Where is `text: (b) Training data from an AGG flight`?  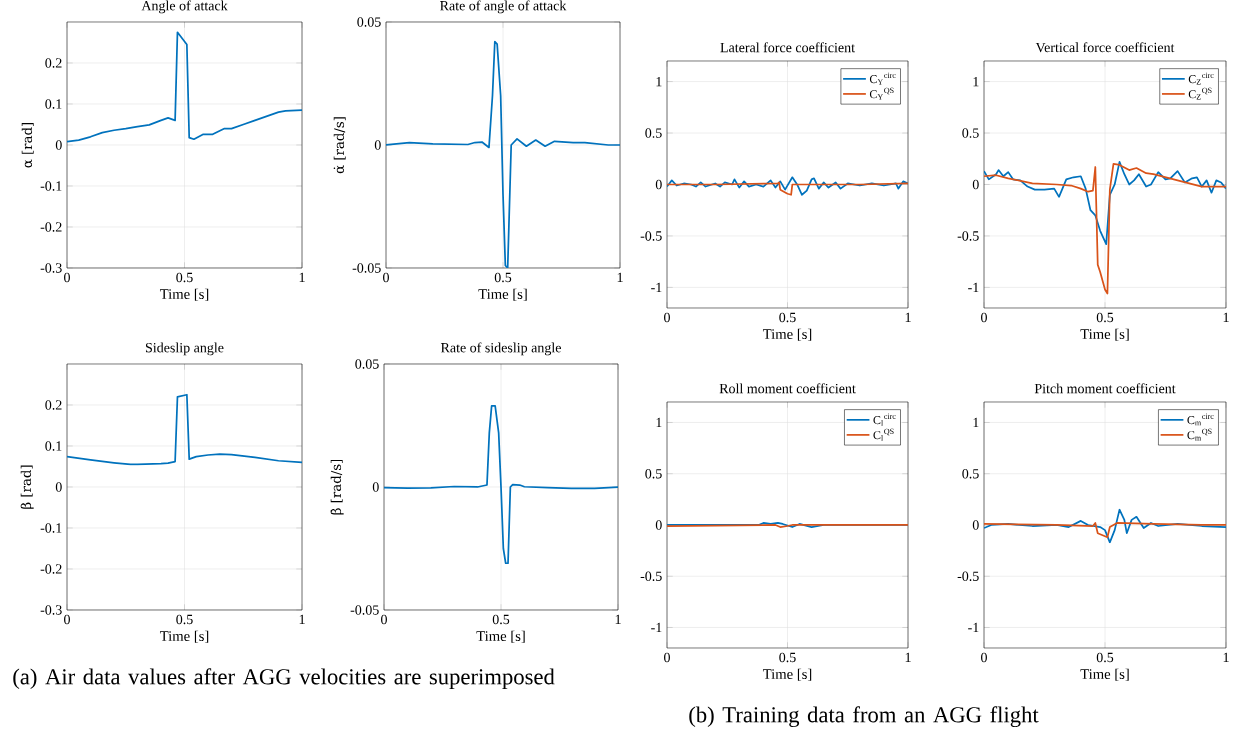
text: (b) Training data from an AGG flight is located at coordinates (864, 717).